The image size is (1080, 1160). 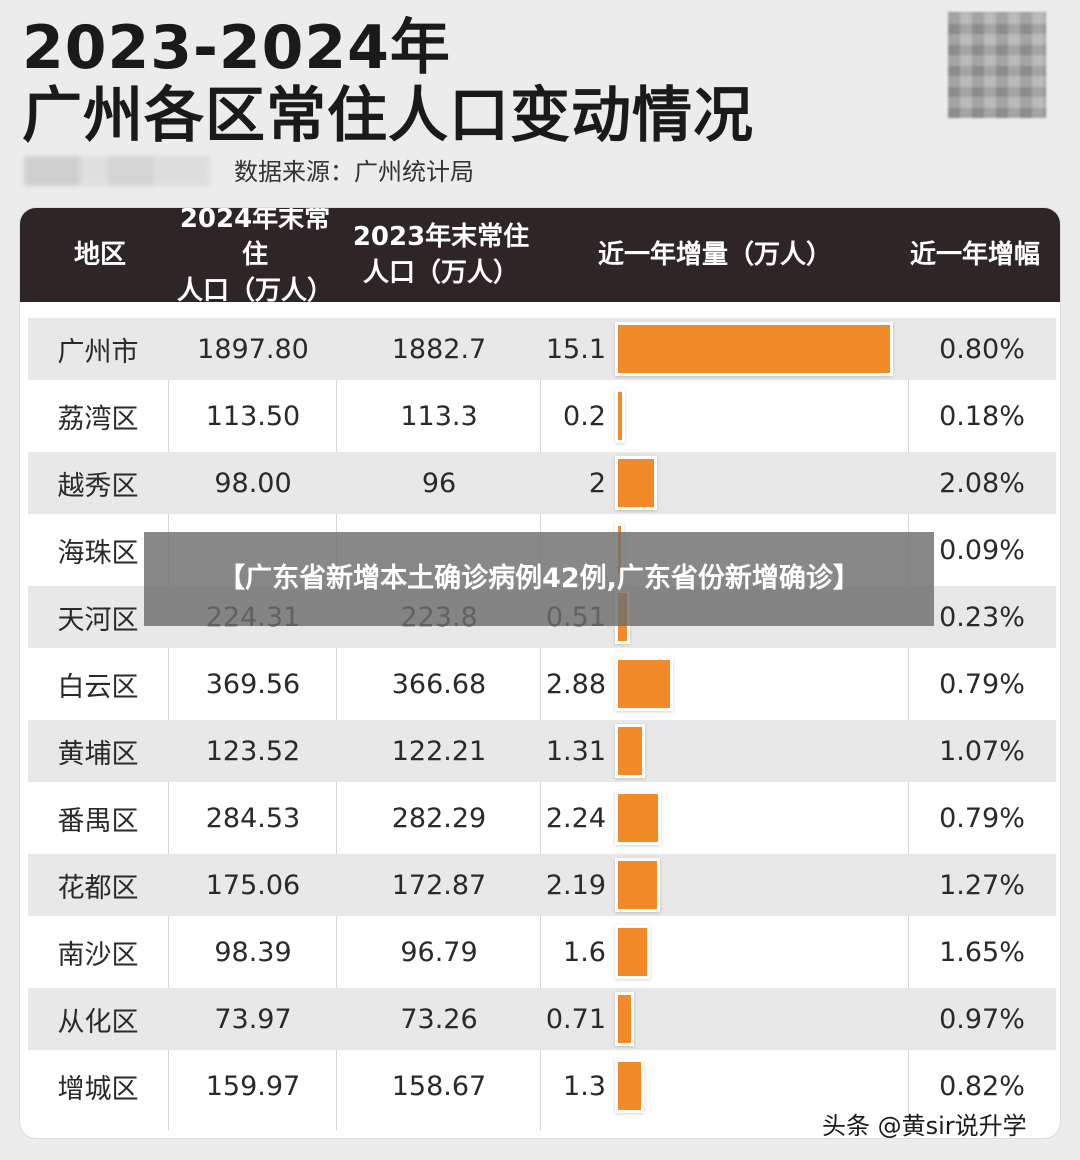 What do you see at coordinates (99, 255) in the screenshot?
I see `header-region: 地区` at bounding box center [99, 255].